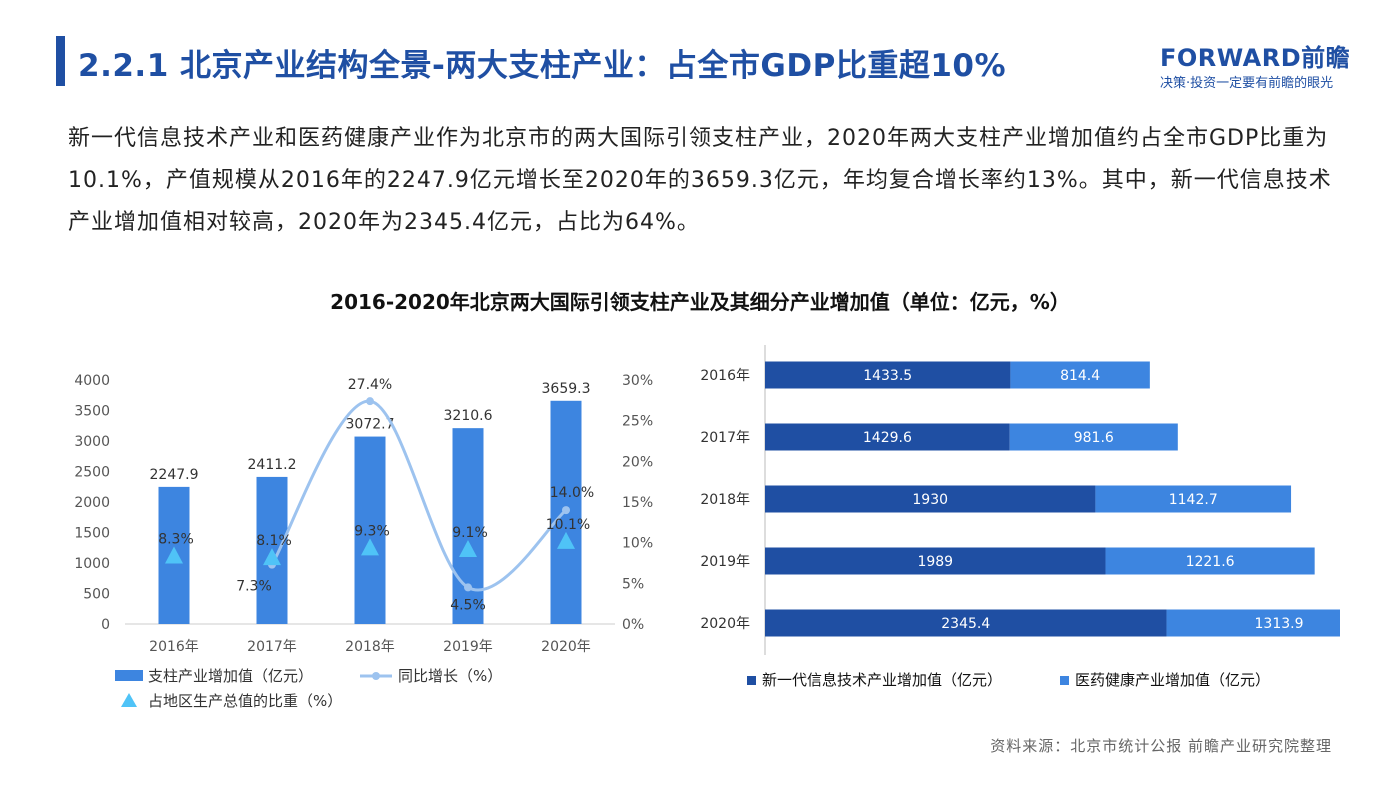 The image size is (1400, 788). I want to click on line-value-label: 4.5%, so click(468, 605).